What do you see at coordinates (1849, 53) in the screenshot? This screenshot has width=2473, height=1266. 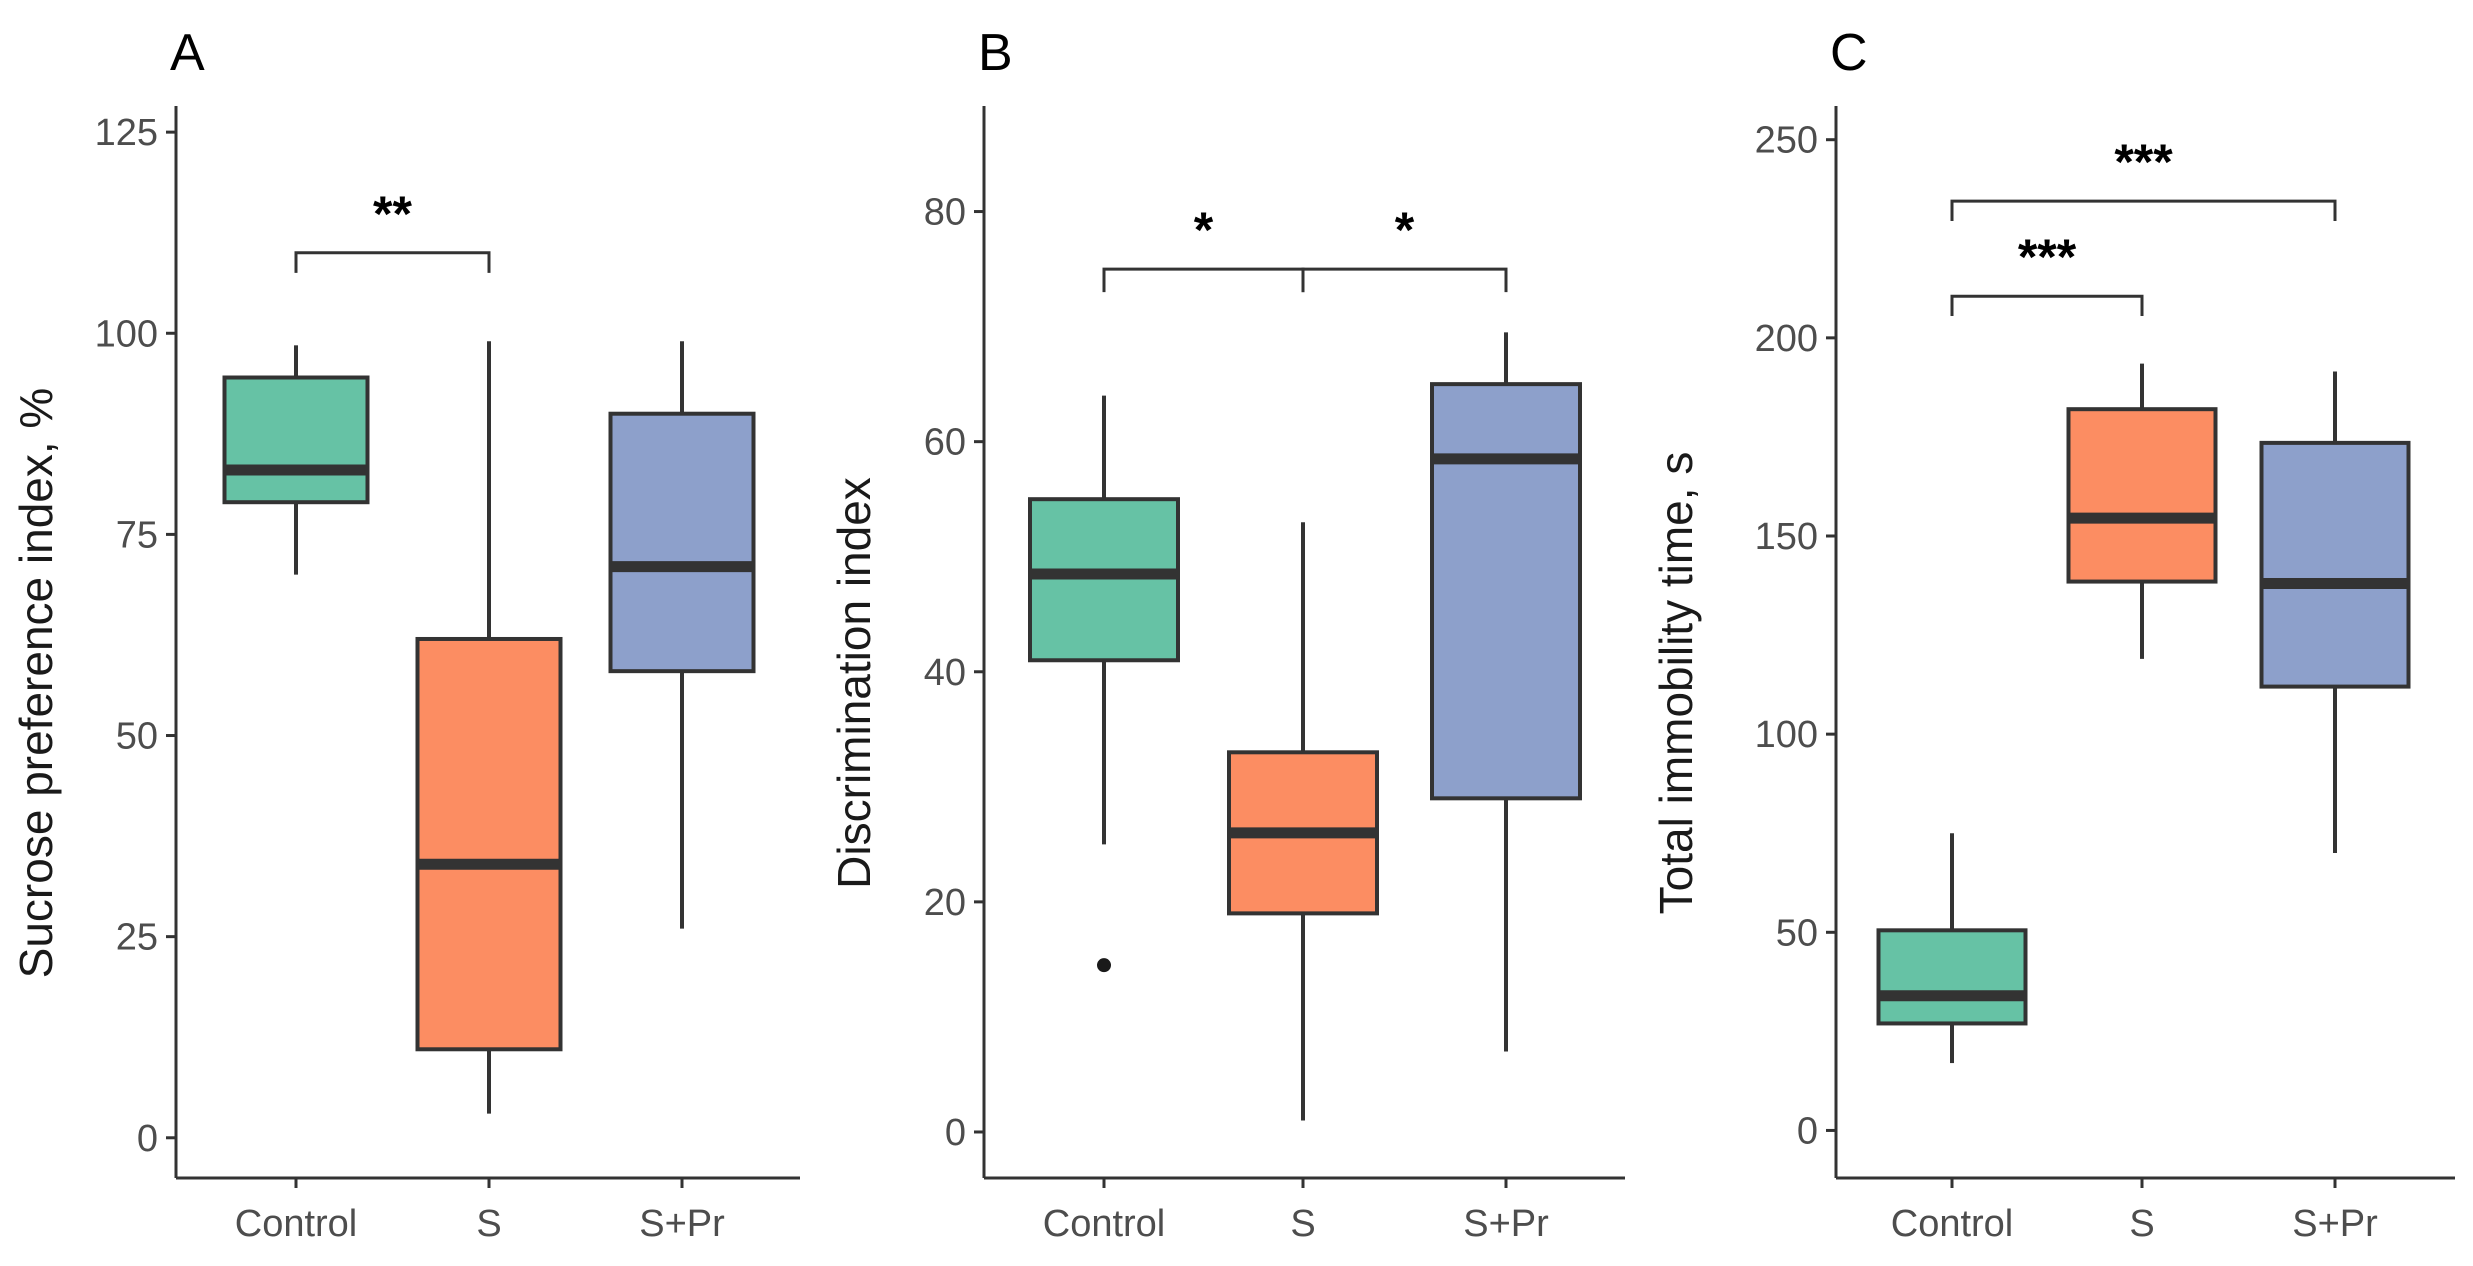 I see `panel-letter: C` at bounding box center [1849, 53].